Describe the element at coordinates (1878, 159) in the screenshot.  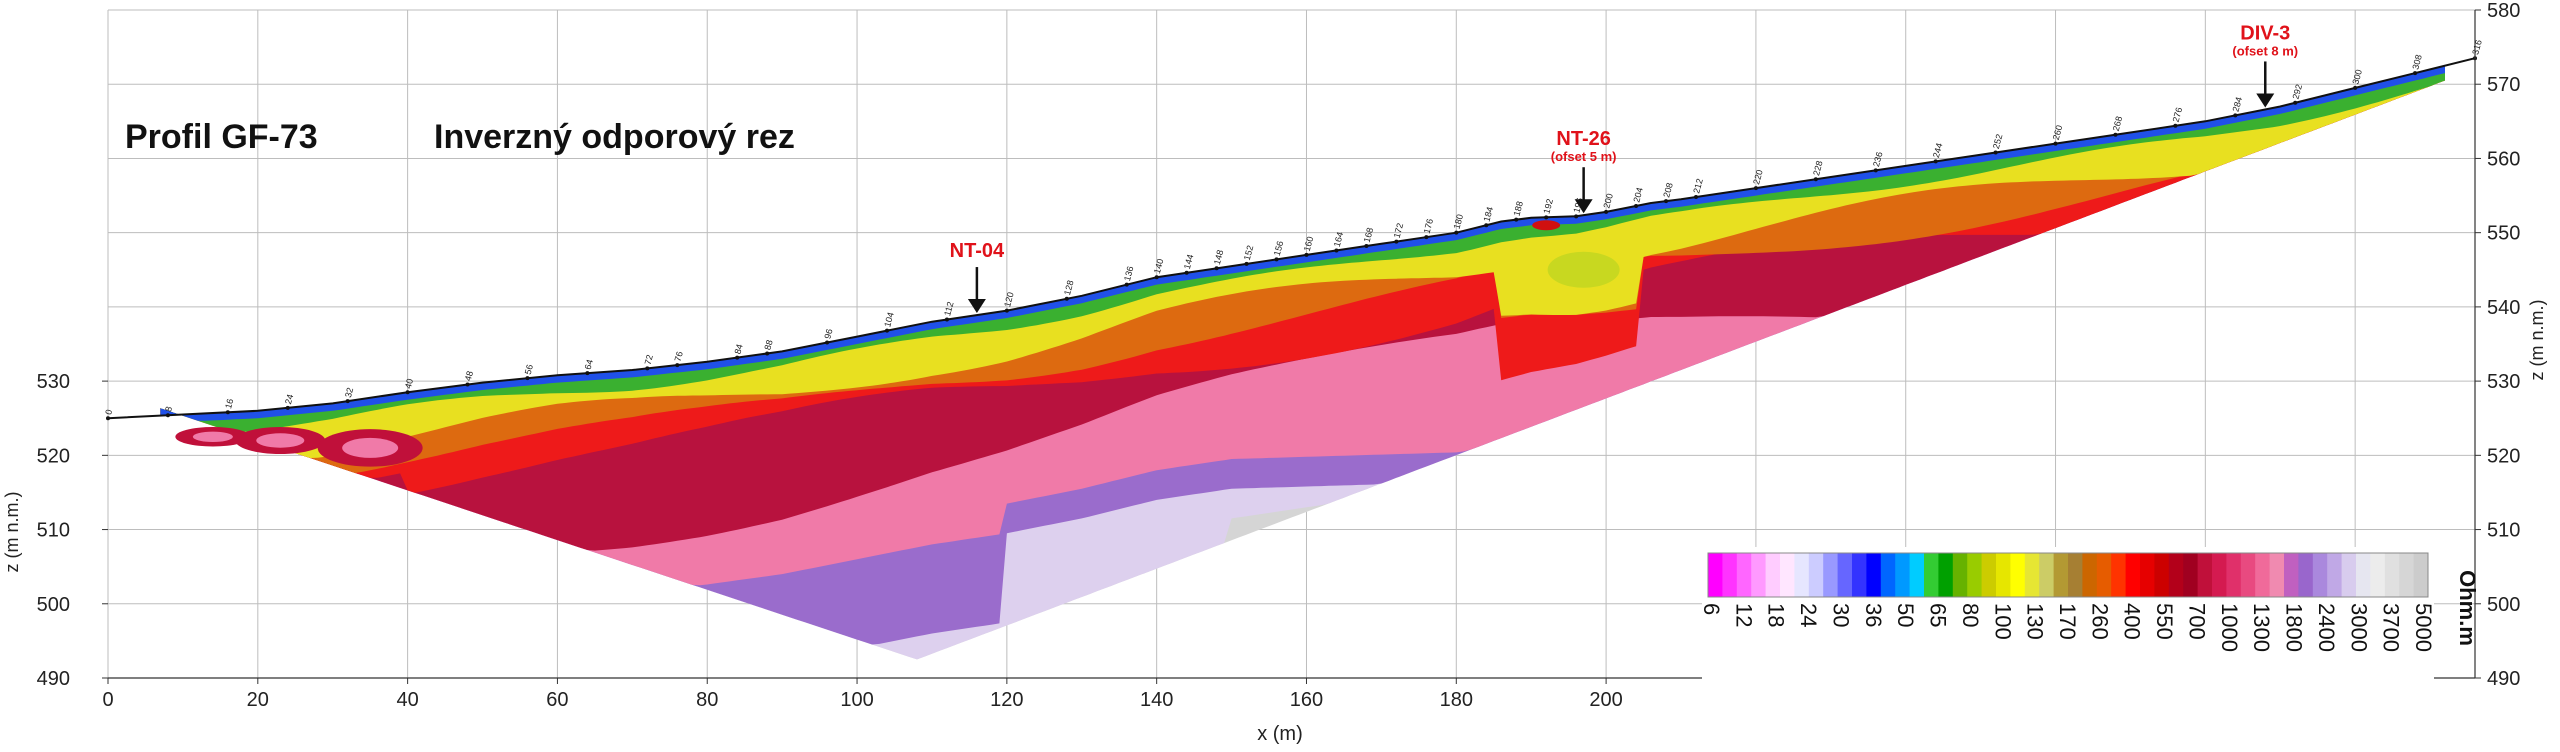
I see `electrode-label: 236` at that location.